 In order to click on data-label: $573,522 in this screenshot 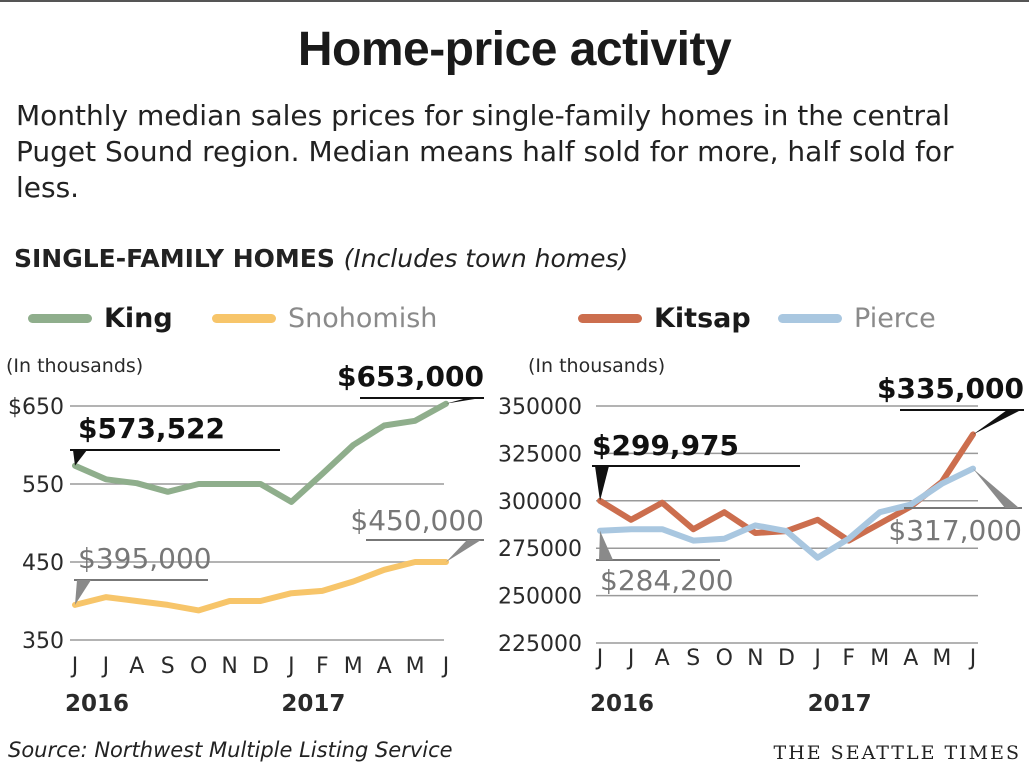, I will do `click(151, 428)`.